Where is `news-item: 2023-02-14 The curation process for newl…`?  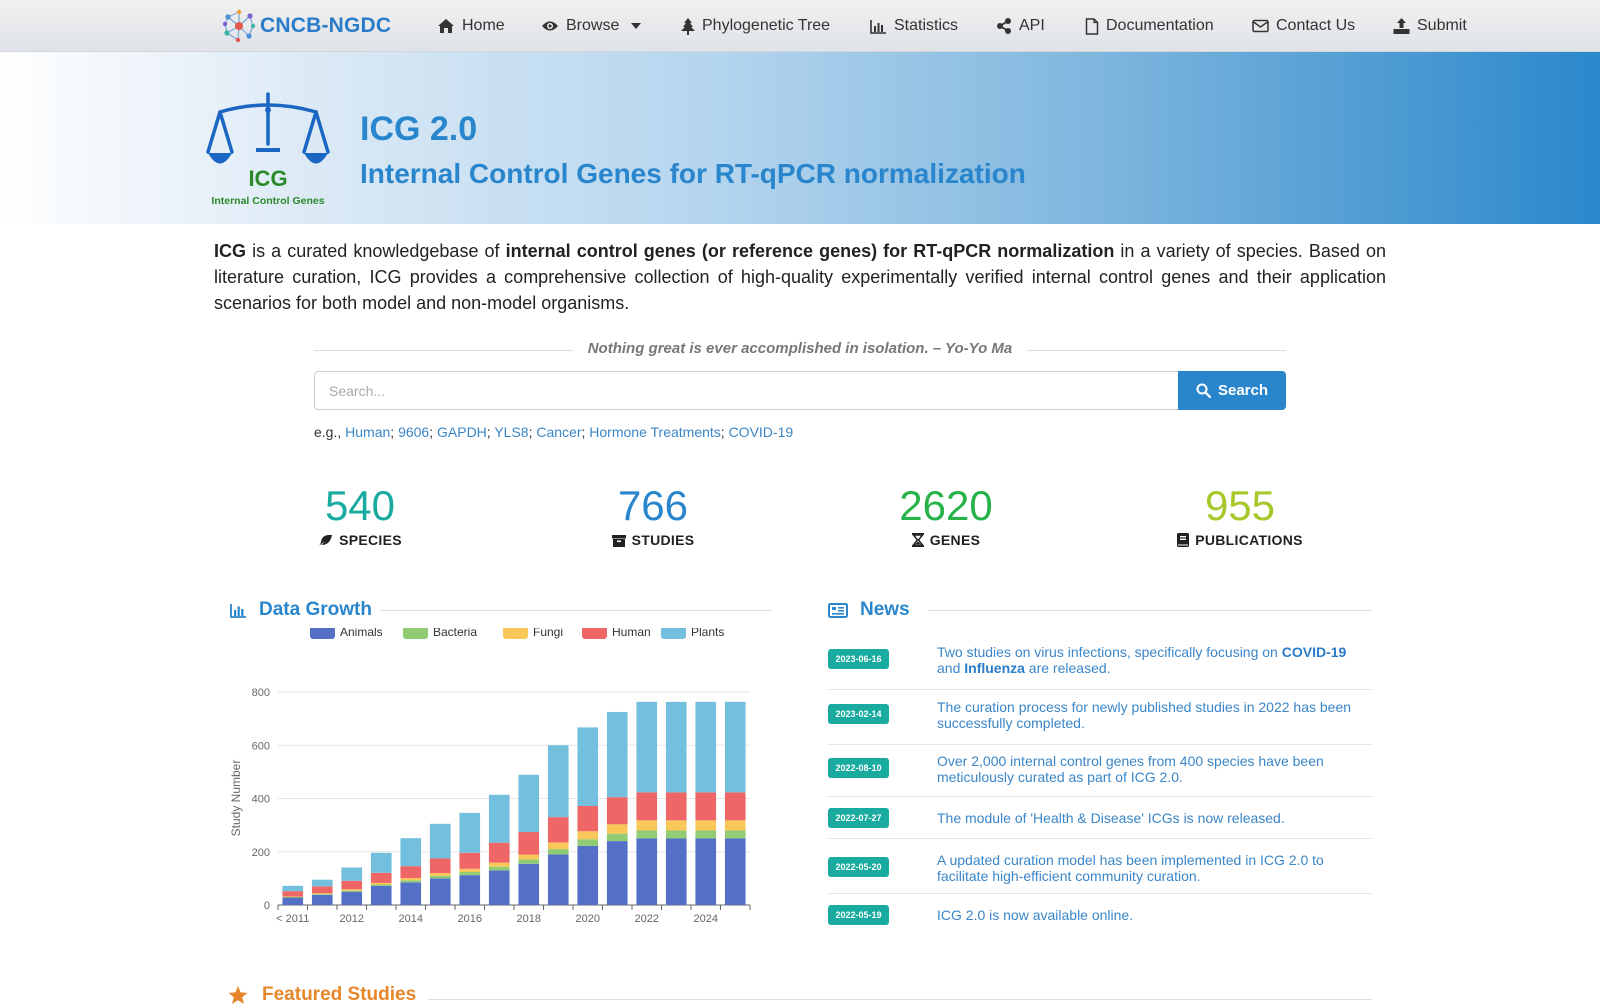 news-item: 2023-02-14 The curation process for newl… is located at coordinates (1100, 717).